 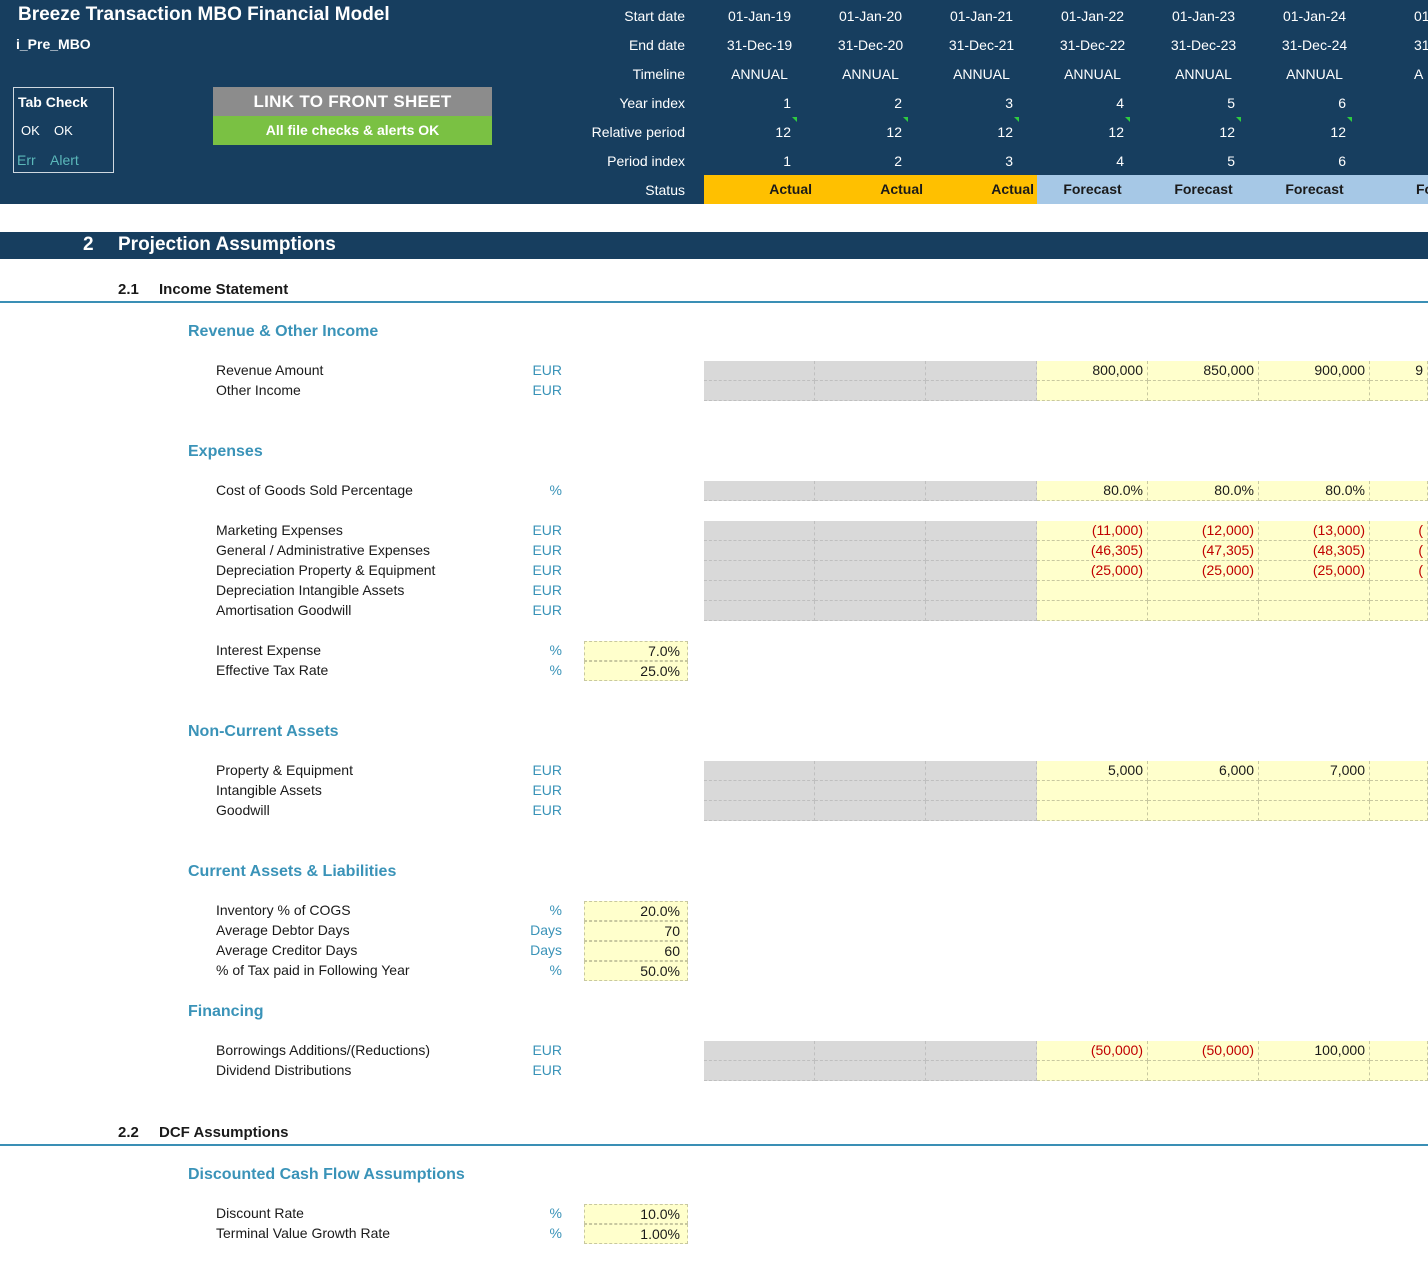 What do you see at coordinates (1314, 1051) in the screenshot?
I see `input-cell: 100,000` at bounding box center [1314, 1051].